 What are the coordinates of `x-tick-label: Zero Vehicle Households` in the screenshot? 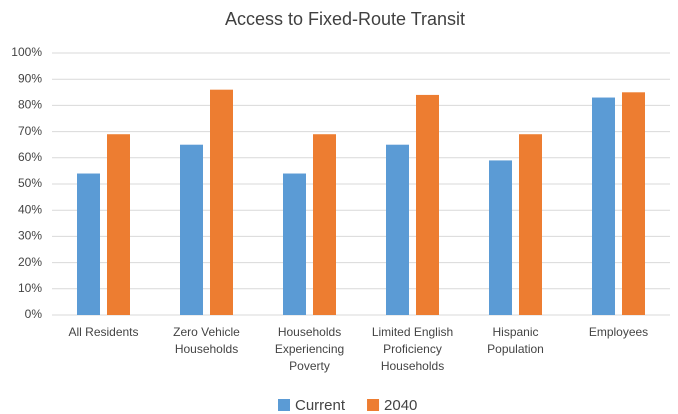 It's located at (206, 340).